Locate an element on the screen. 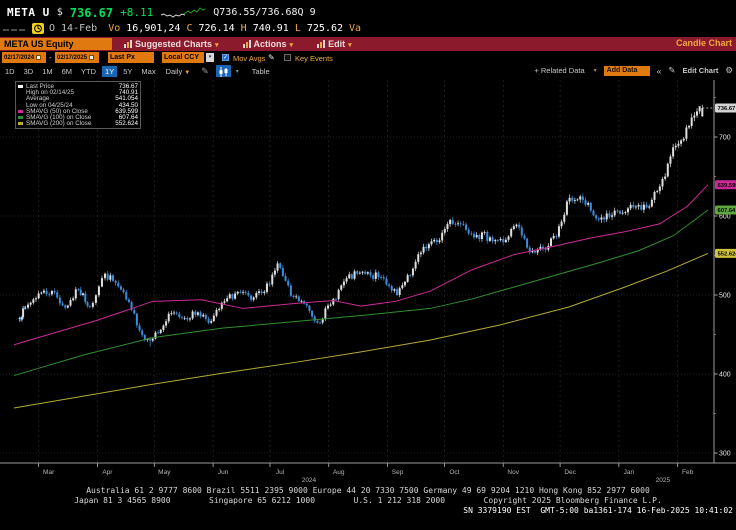 The height and width of the screenshot is (530, 736). annotate-icon: ✎ is located at coordinates (205, 70).